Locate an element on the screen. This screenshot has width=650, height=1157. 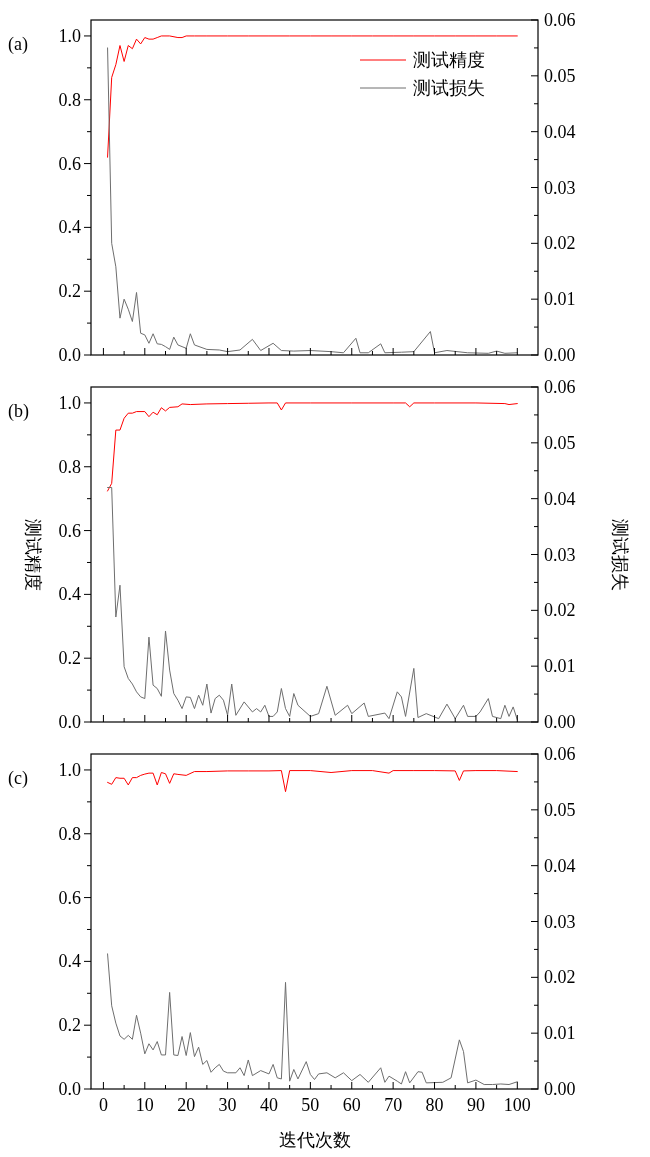
x-tick-label: 0 is located at coordinates (103, 1105).